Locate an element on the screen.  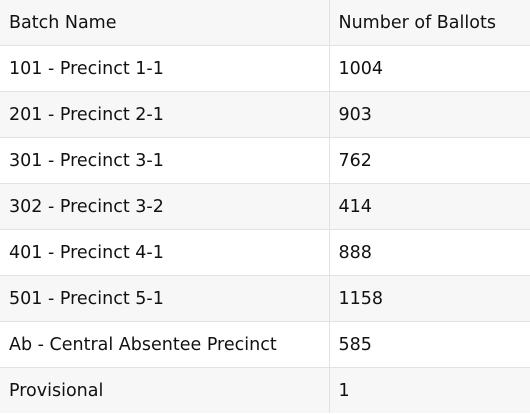
header-batch-name: Batch Name is located at coordinates (165, 23).